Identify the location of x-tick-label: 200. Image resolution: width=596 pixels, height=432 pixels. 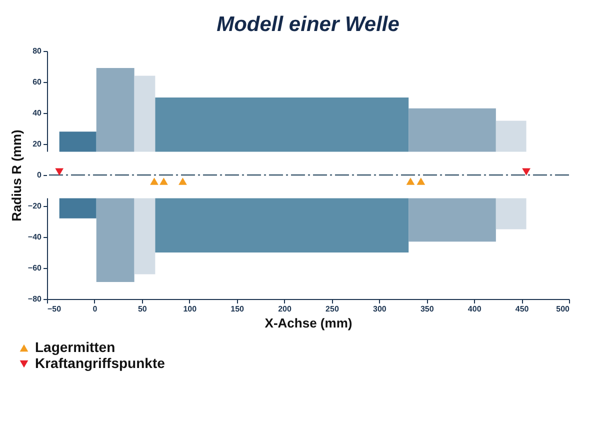
(285, 309).